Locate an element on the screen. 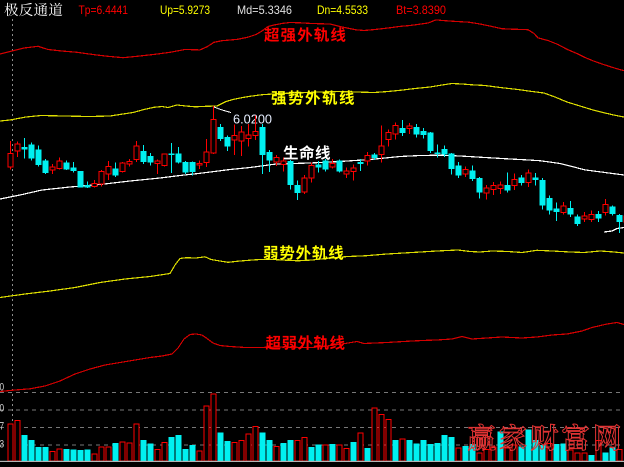 The height and width of the screenshot is (467, 624). svg-text: Dn=4.5533 is located at coordinates (342, 10).